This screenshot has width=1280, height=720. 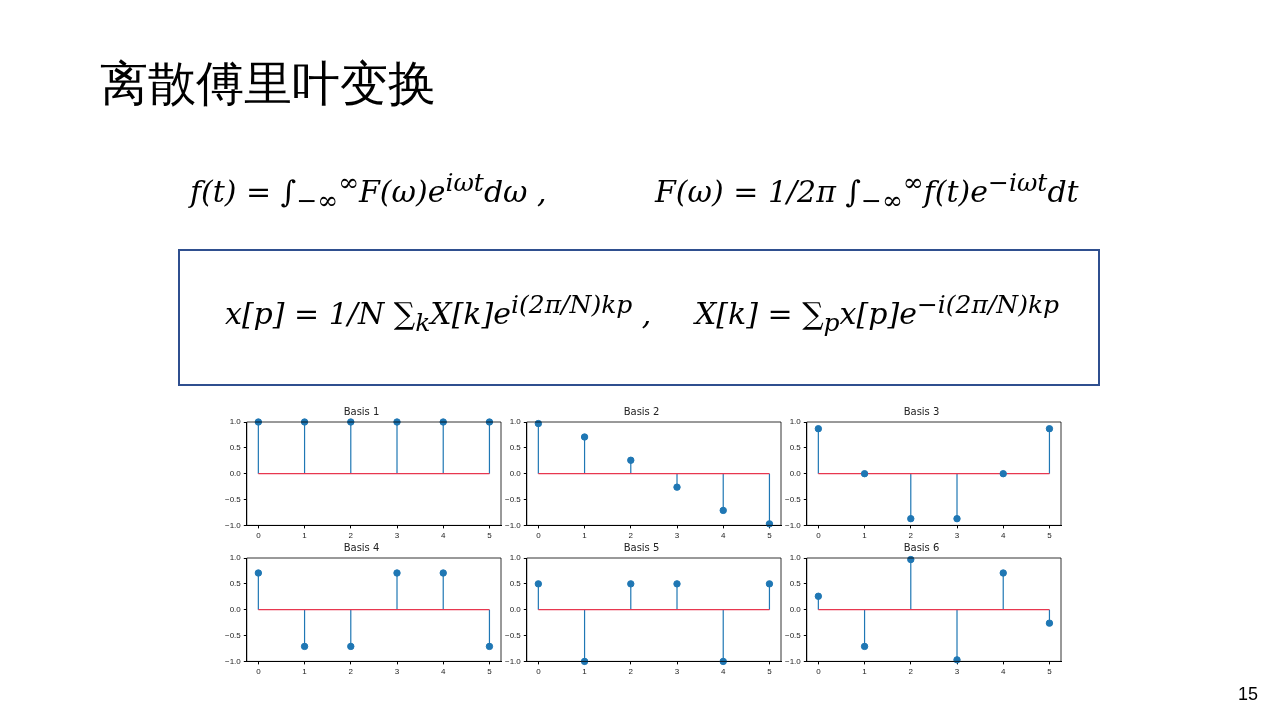 What do you see at coordinates (877, 313) in the screenshot?
I see `text: X[k] = ∑$_{p}$x[p]e$^{−i(2π/N)kp}$` at bounding box center [877, 313].